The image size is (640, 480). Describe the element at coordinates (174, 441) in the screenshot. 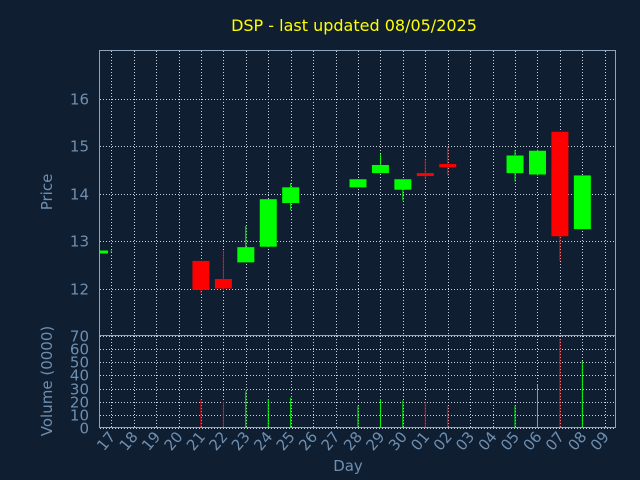

I see `x-tick-label: 20` at that location.